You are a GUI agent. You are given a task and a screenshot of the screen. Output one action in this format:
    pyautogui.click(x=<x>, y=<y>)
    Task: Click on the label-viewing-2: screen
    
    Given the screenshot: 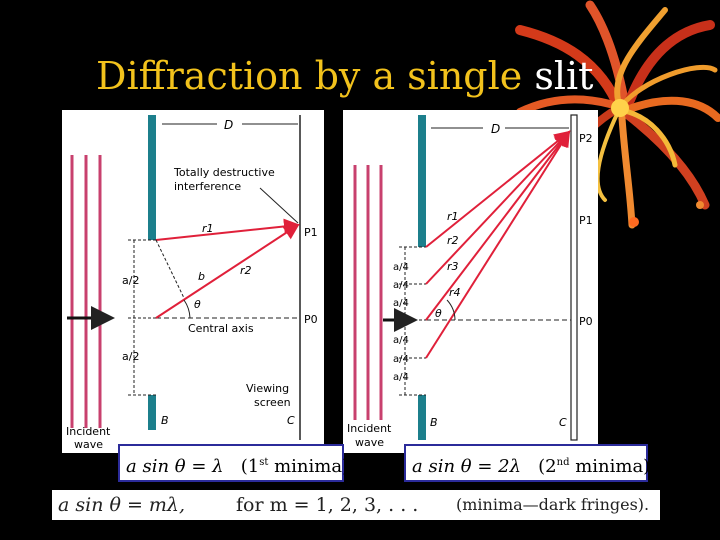 What is the action you would take?
    pyautogui.click(x=272, y=402)
    